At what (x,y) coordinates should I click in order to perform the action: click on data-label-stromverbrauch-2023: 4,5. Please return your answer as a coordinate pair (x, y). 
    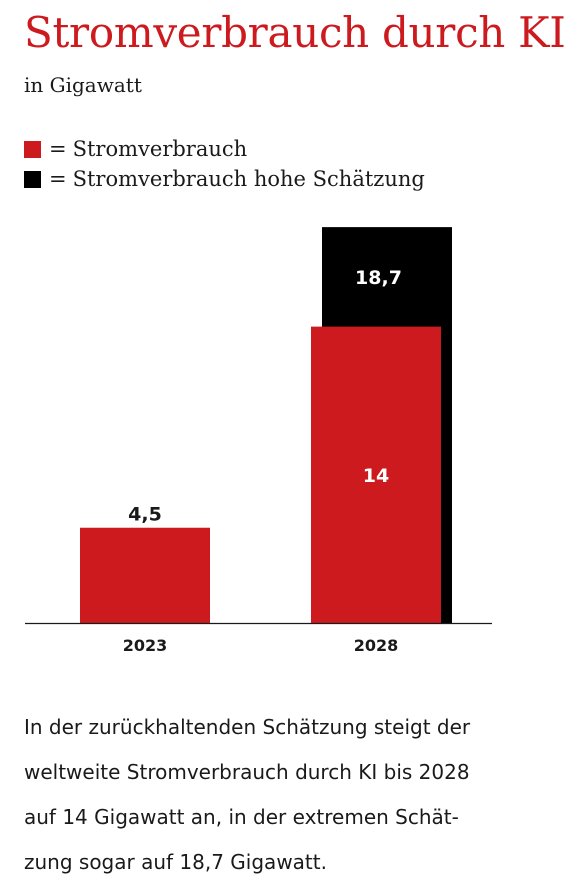
    Looking at the image, I should click on (145, 515).